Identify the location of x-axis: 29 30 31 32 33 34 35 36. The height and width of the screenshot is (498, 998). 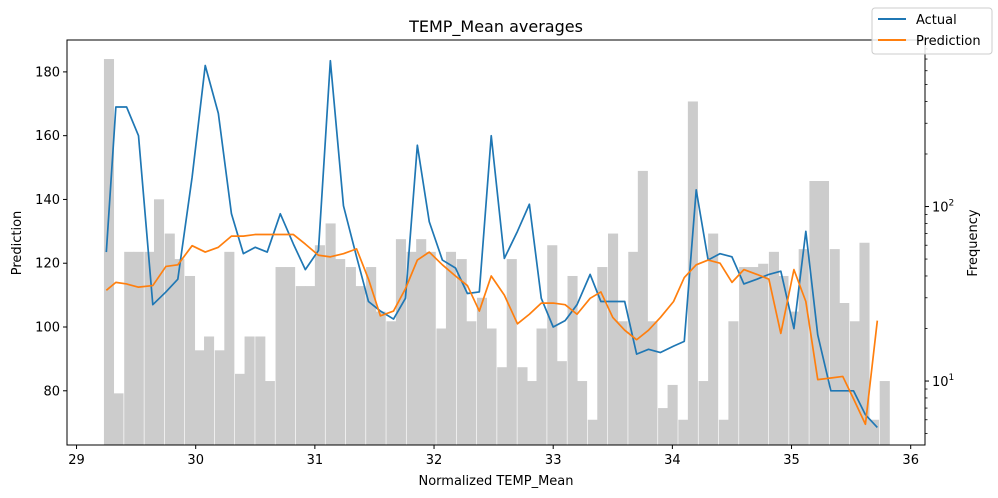
(493, 456).